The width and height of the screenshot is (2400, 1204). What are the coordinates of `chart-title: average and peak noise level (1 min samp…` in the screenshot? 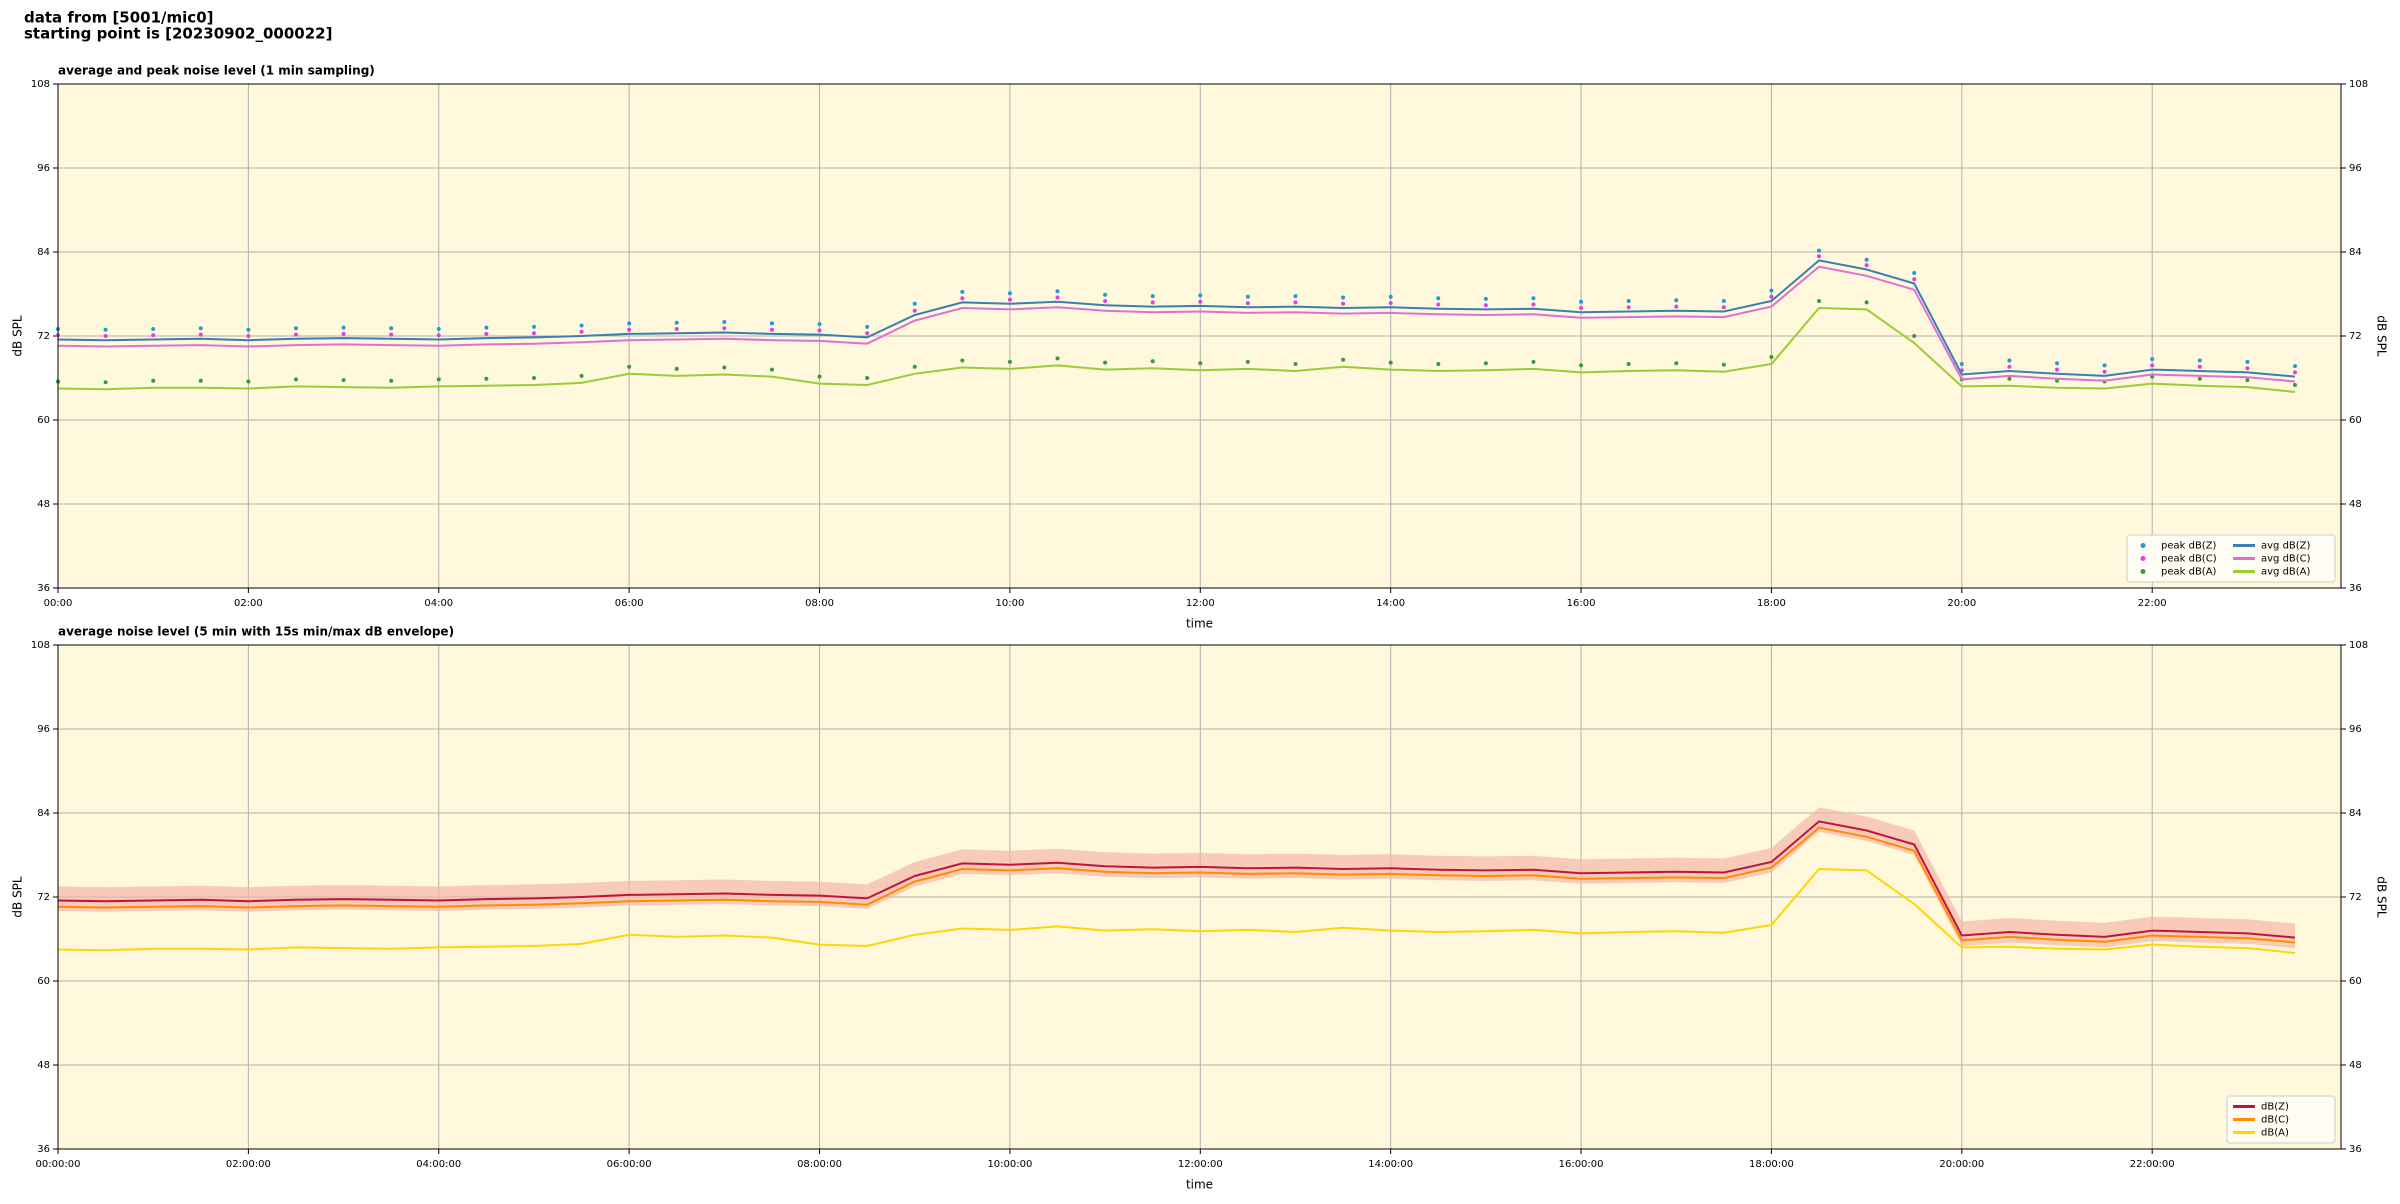 It's located at (216, 71).